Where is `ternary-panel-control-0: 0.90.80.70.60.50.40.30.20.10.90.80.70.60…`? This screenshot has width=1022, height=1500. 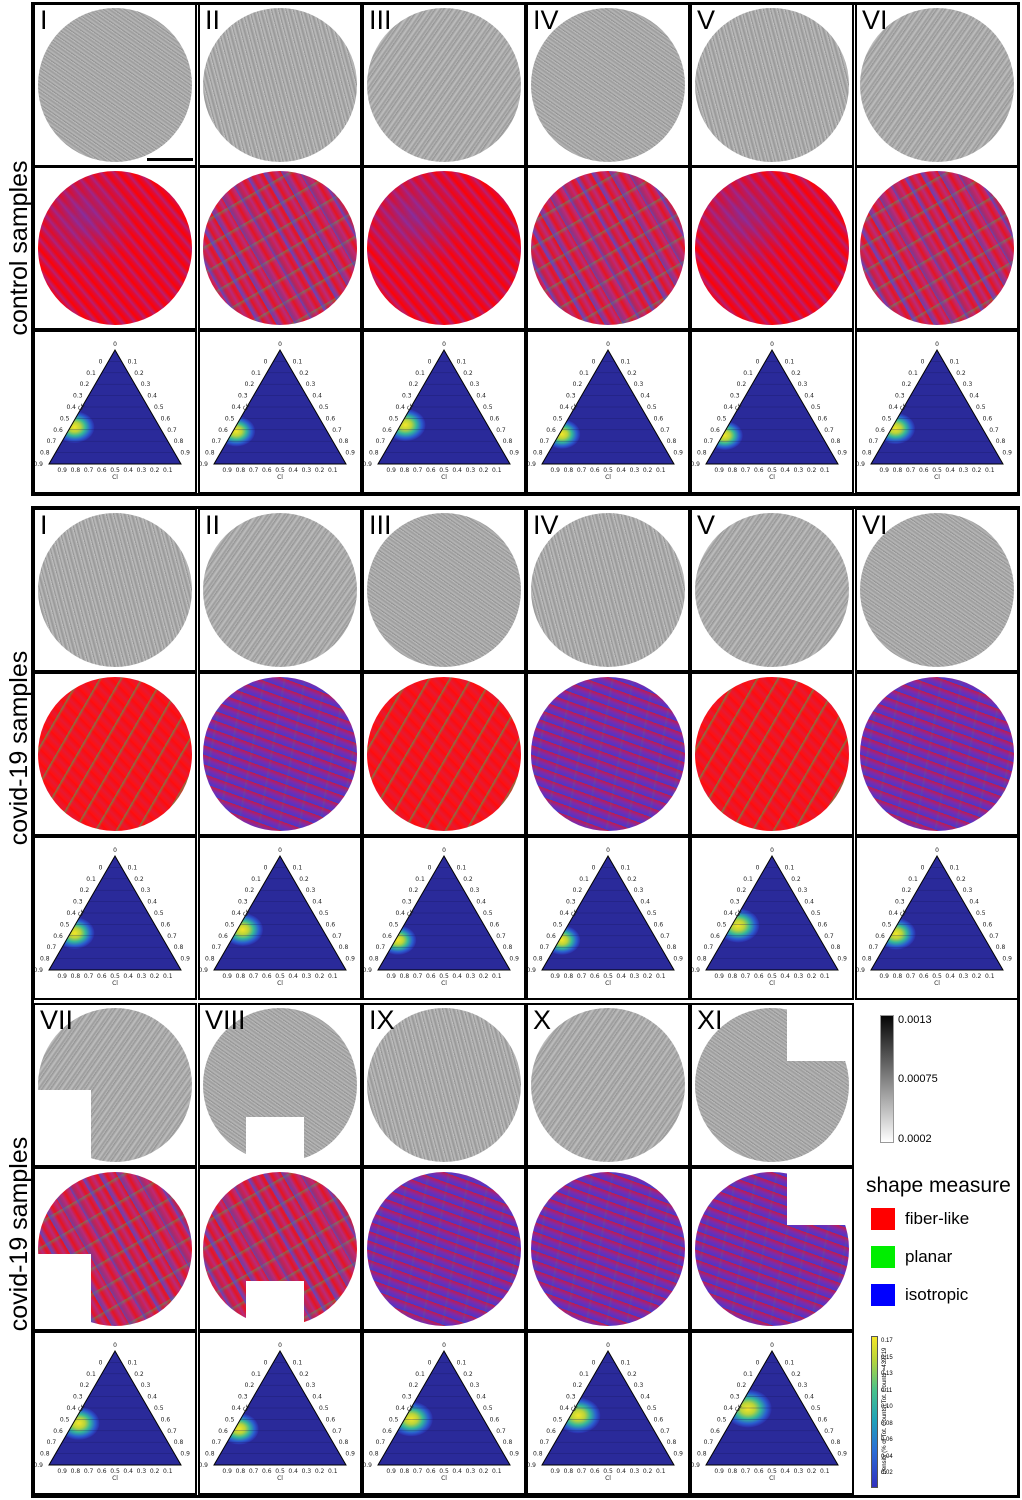 ternary-panel-control-0: 0.90.80.70.60.50.40.30.20.10.90.80.70.60… is located at coordinates (115, 412).